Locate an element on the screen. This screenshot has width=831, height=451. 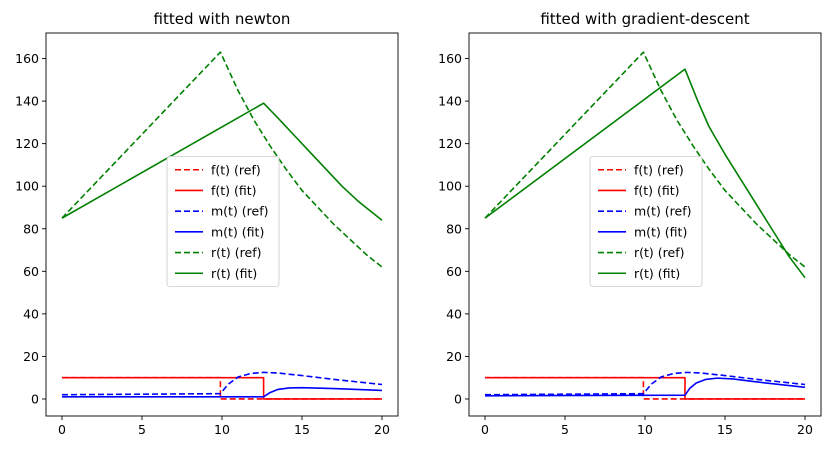
chart-title: fitted with newton is located at coordinates (222, 19).